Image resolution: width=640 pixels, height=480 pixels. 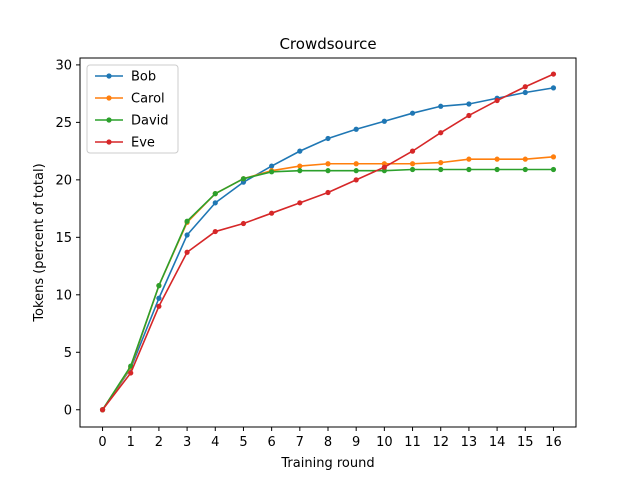 What do you see at coordinates (440, 442) in the screenshot?
I see `x-tick-label: 12` at bounding box center [440, 442].